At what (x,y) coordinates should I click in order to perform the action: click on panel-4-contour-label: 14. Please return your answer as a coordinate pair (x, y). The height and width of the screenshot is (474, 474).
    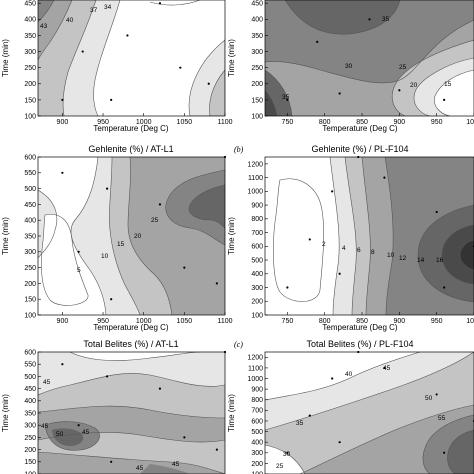
    Looking at the image, I should click on (421, 260).